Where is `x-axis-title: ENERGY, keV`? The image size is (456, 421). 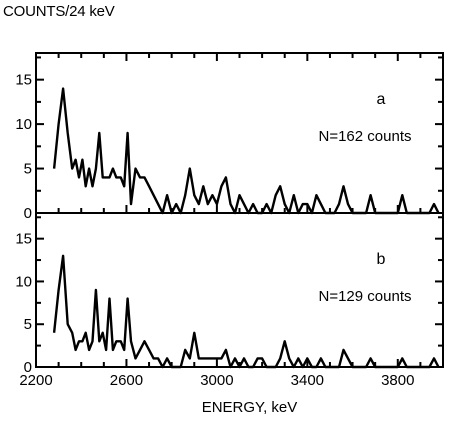 x-axis-title: ENERGY, keV is located at coordinates (250, 407).